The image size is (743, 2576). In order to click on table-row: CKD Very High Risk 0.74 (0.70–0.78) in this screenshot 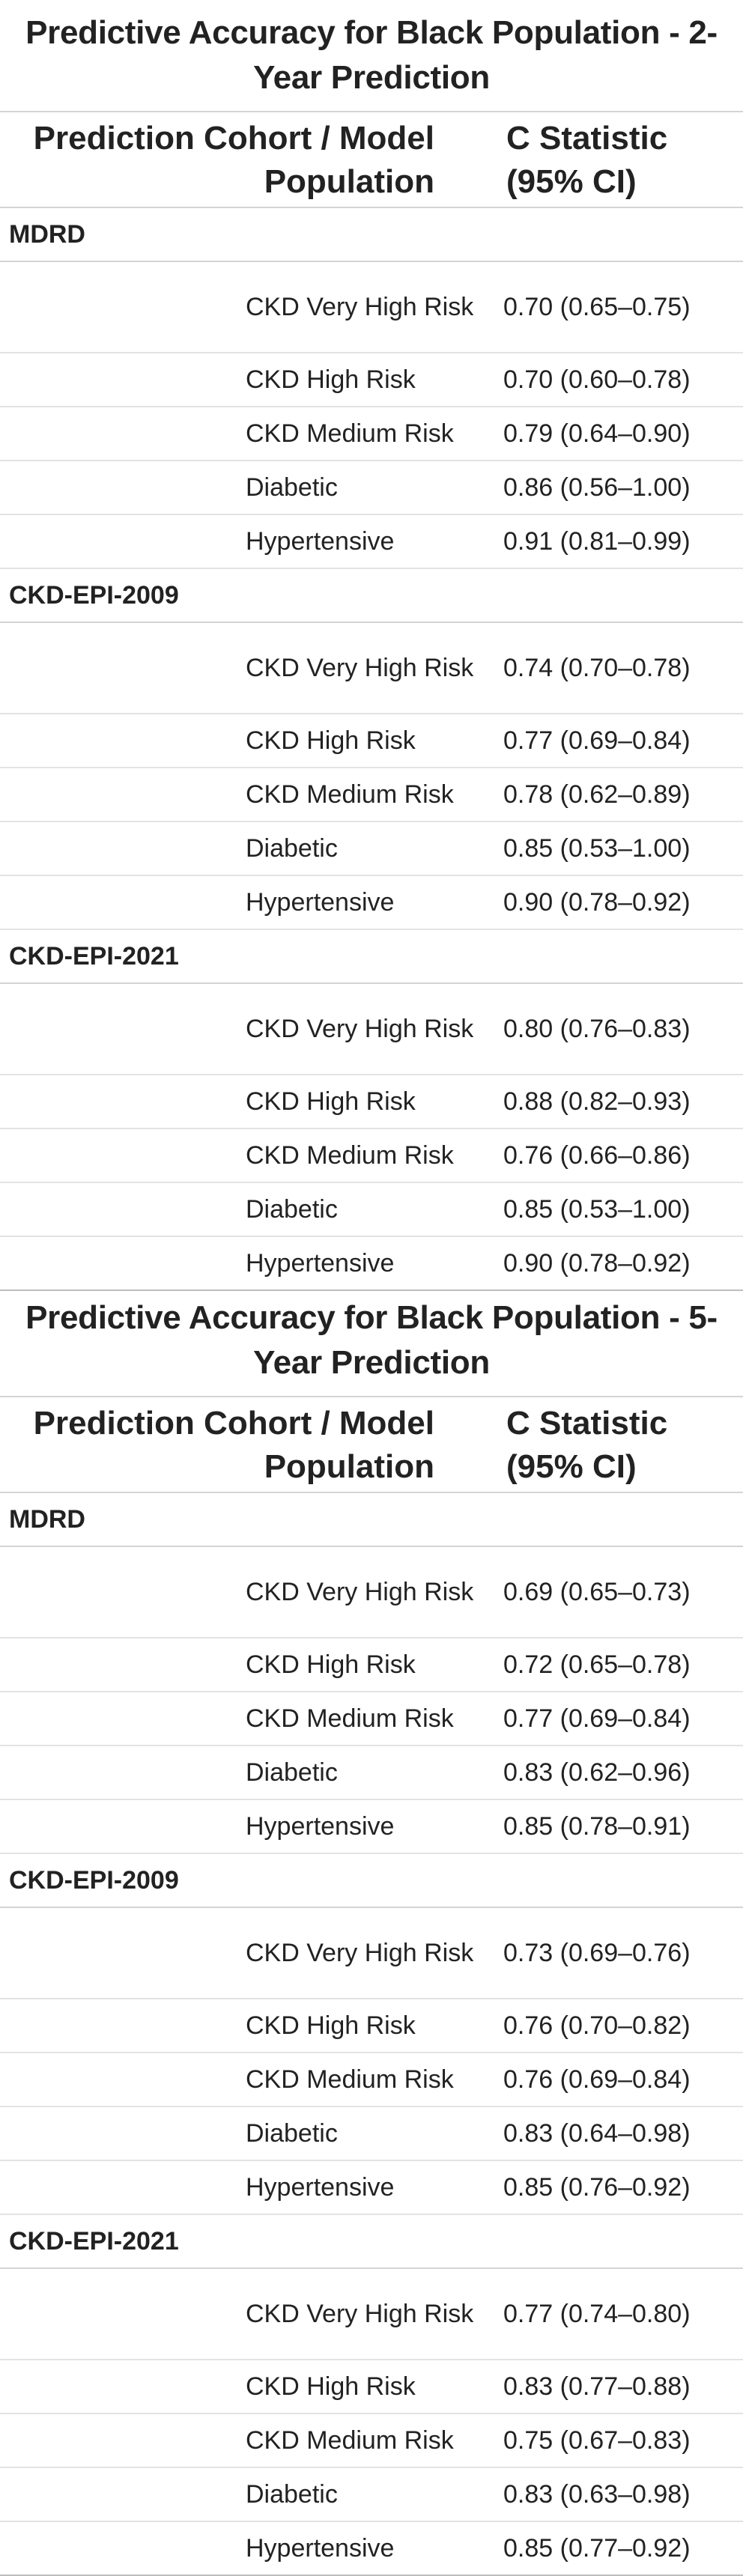, I will do `click(371, 668)`.